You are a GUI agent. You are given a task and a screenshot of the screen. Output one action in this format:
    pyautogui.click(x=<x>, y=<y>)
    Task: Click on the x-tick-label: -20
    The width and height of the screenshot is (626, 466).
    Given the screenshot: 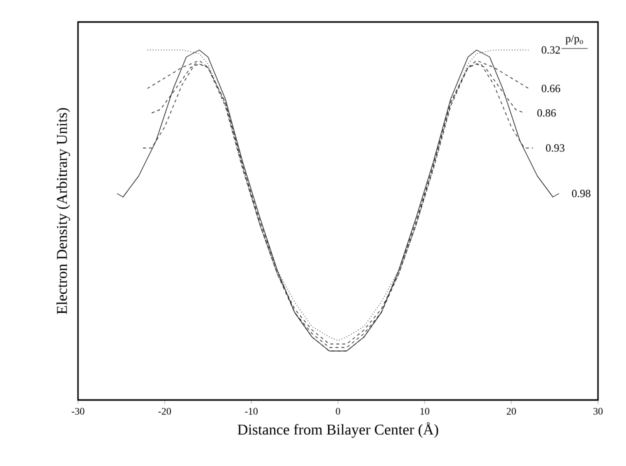 What is the action you would take?
    pyautogui.click(x=164, y=411)
    